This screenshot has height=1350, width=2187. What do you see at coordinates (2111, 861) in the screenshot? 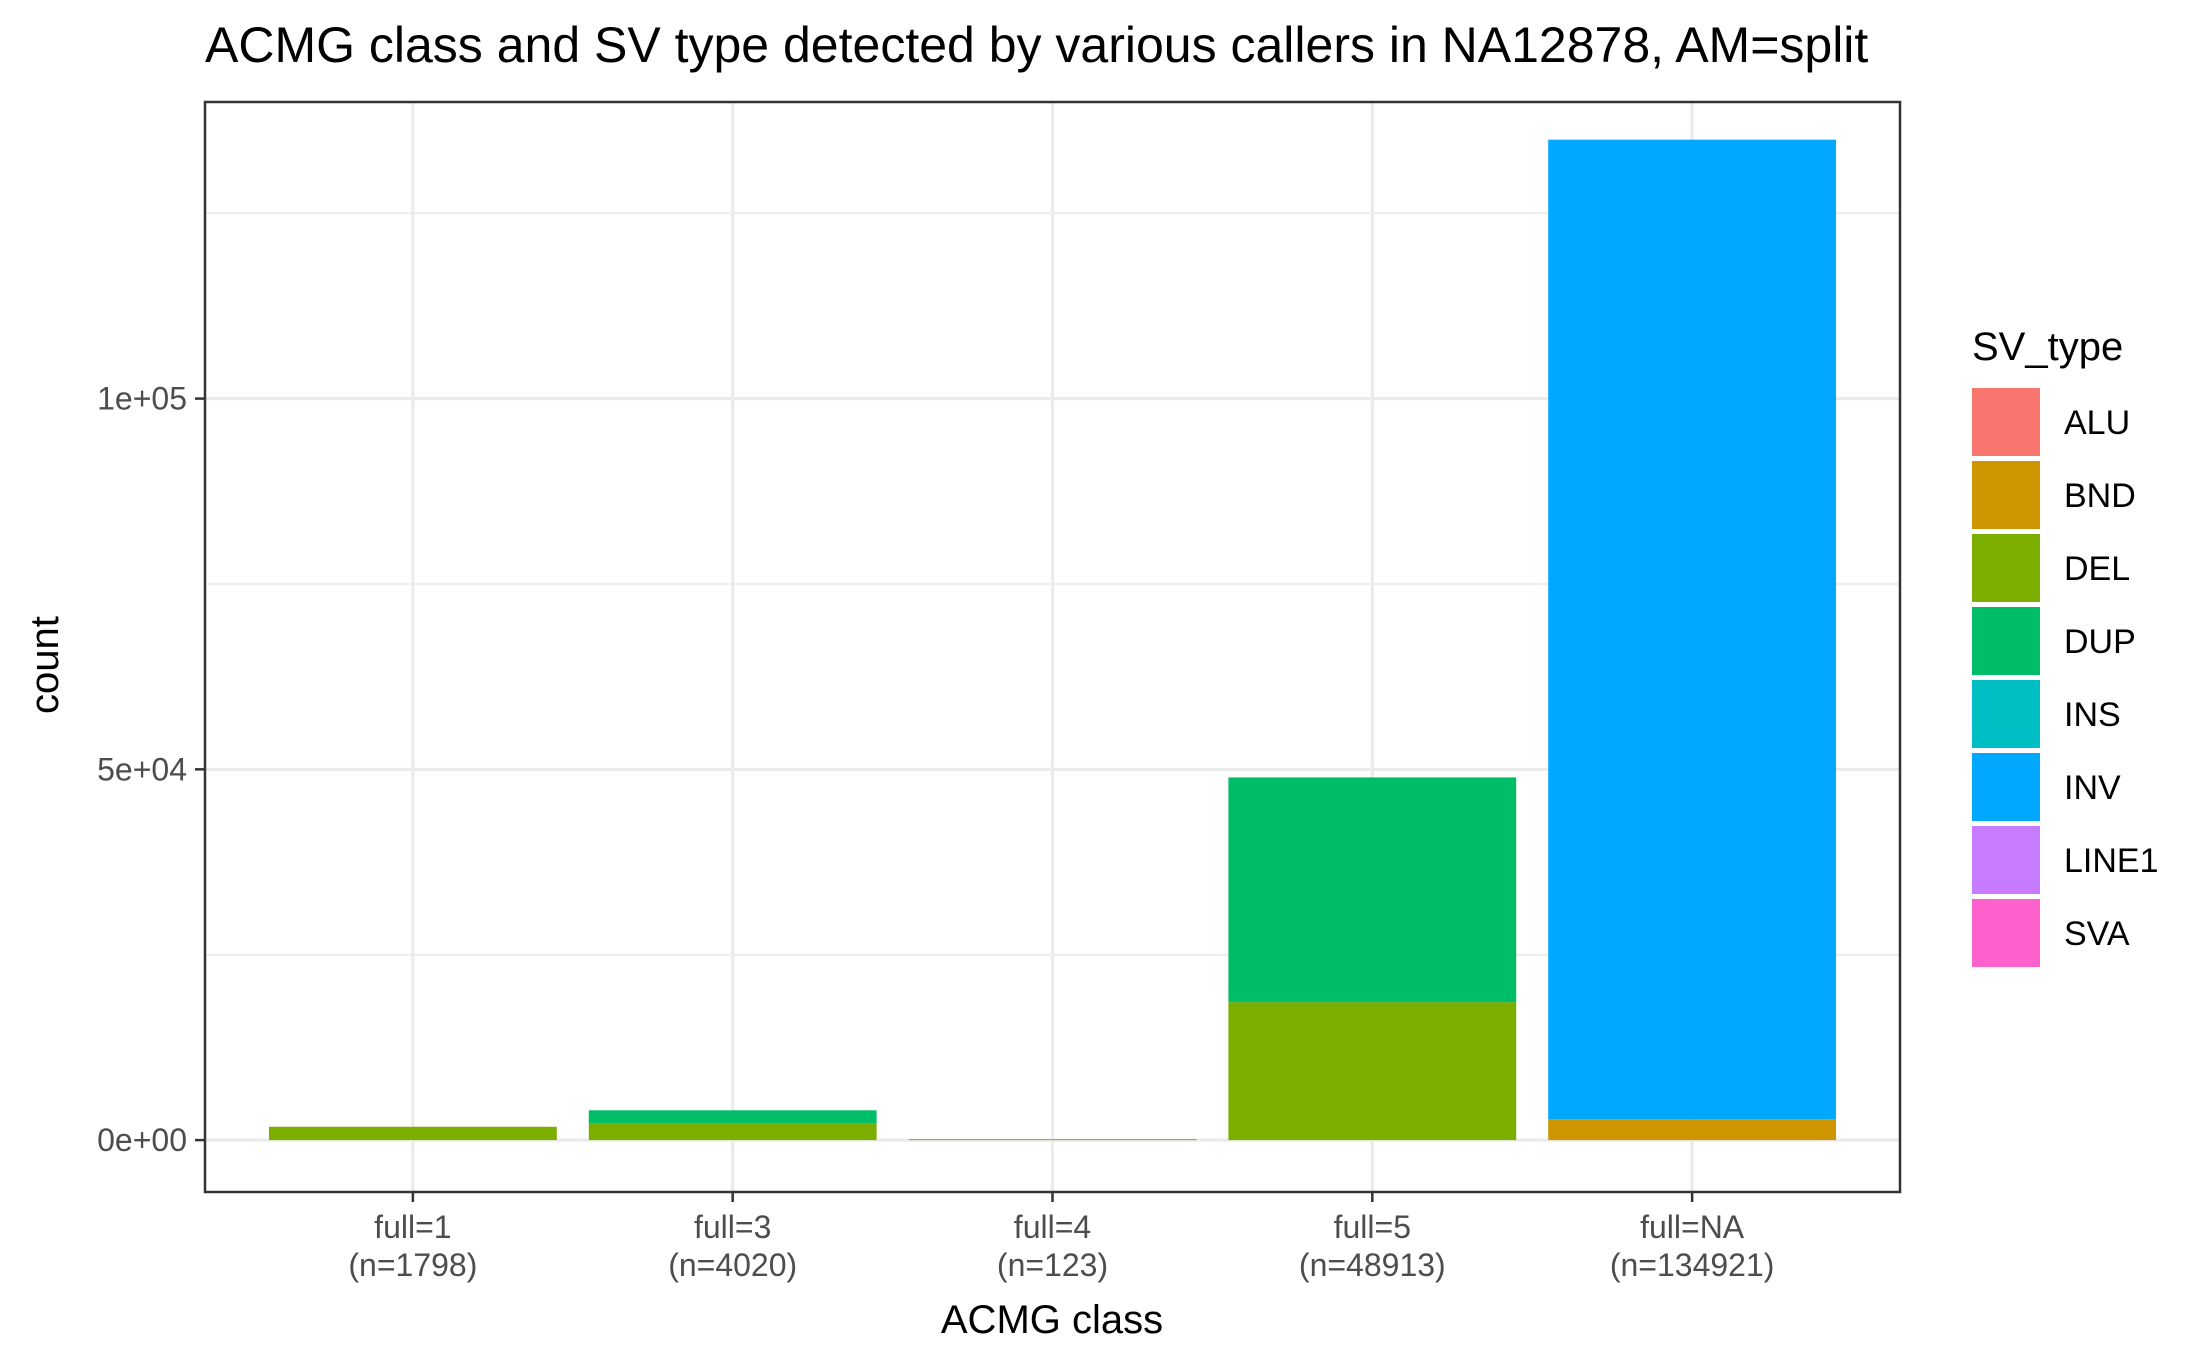
I see `legend-label-line1: LINE1` at bounding box center [2111, 861].